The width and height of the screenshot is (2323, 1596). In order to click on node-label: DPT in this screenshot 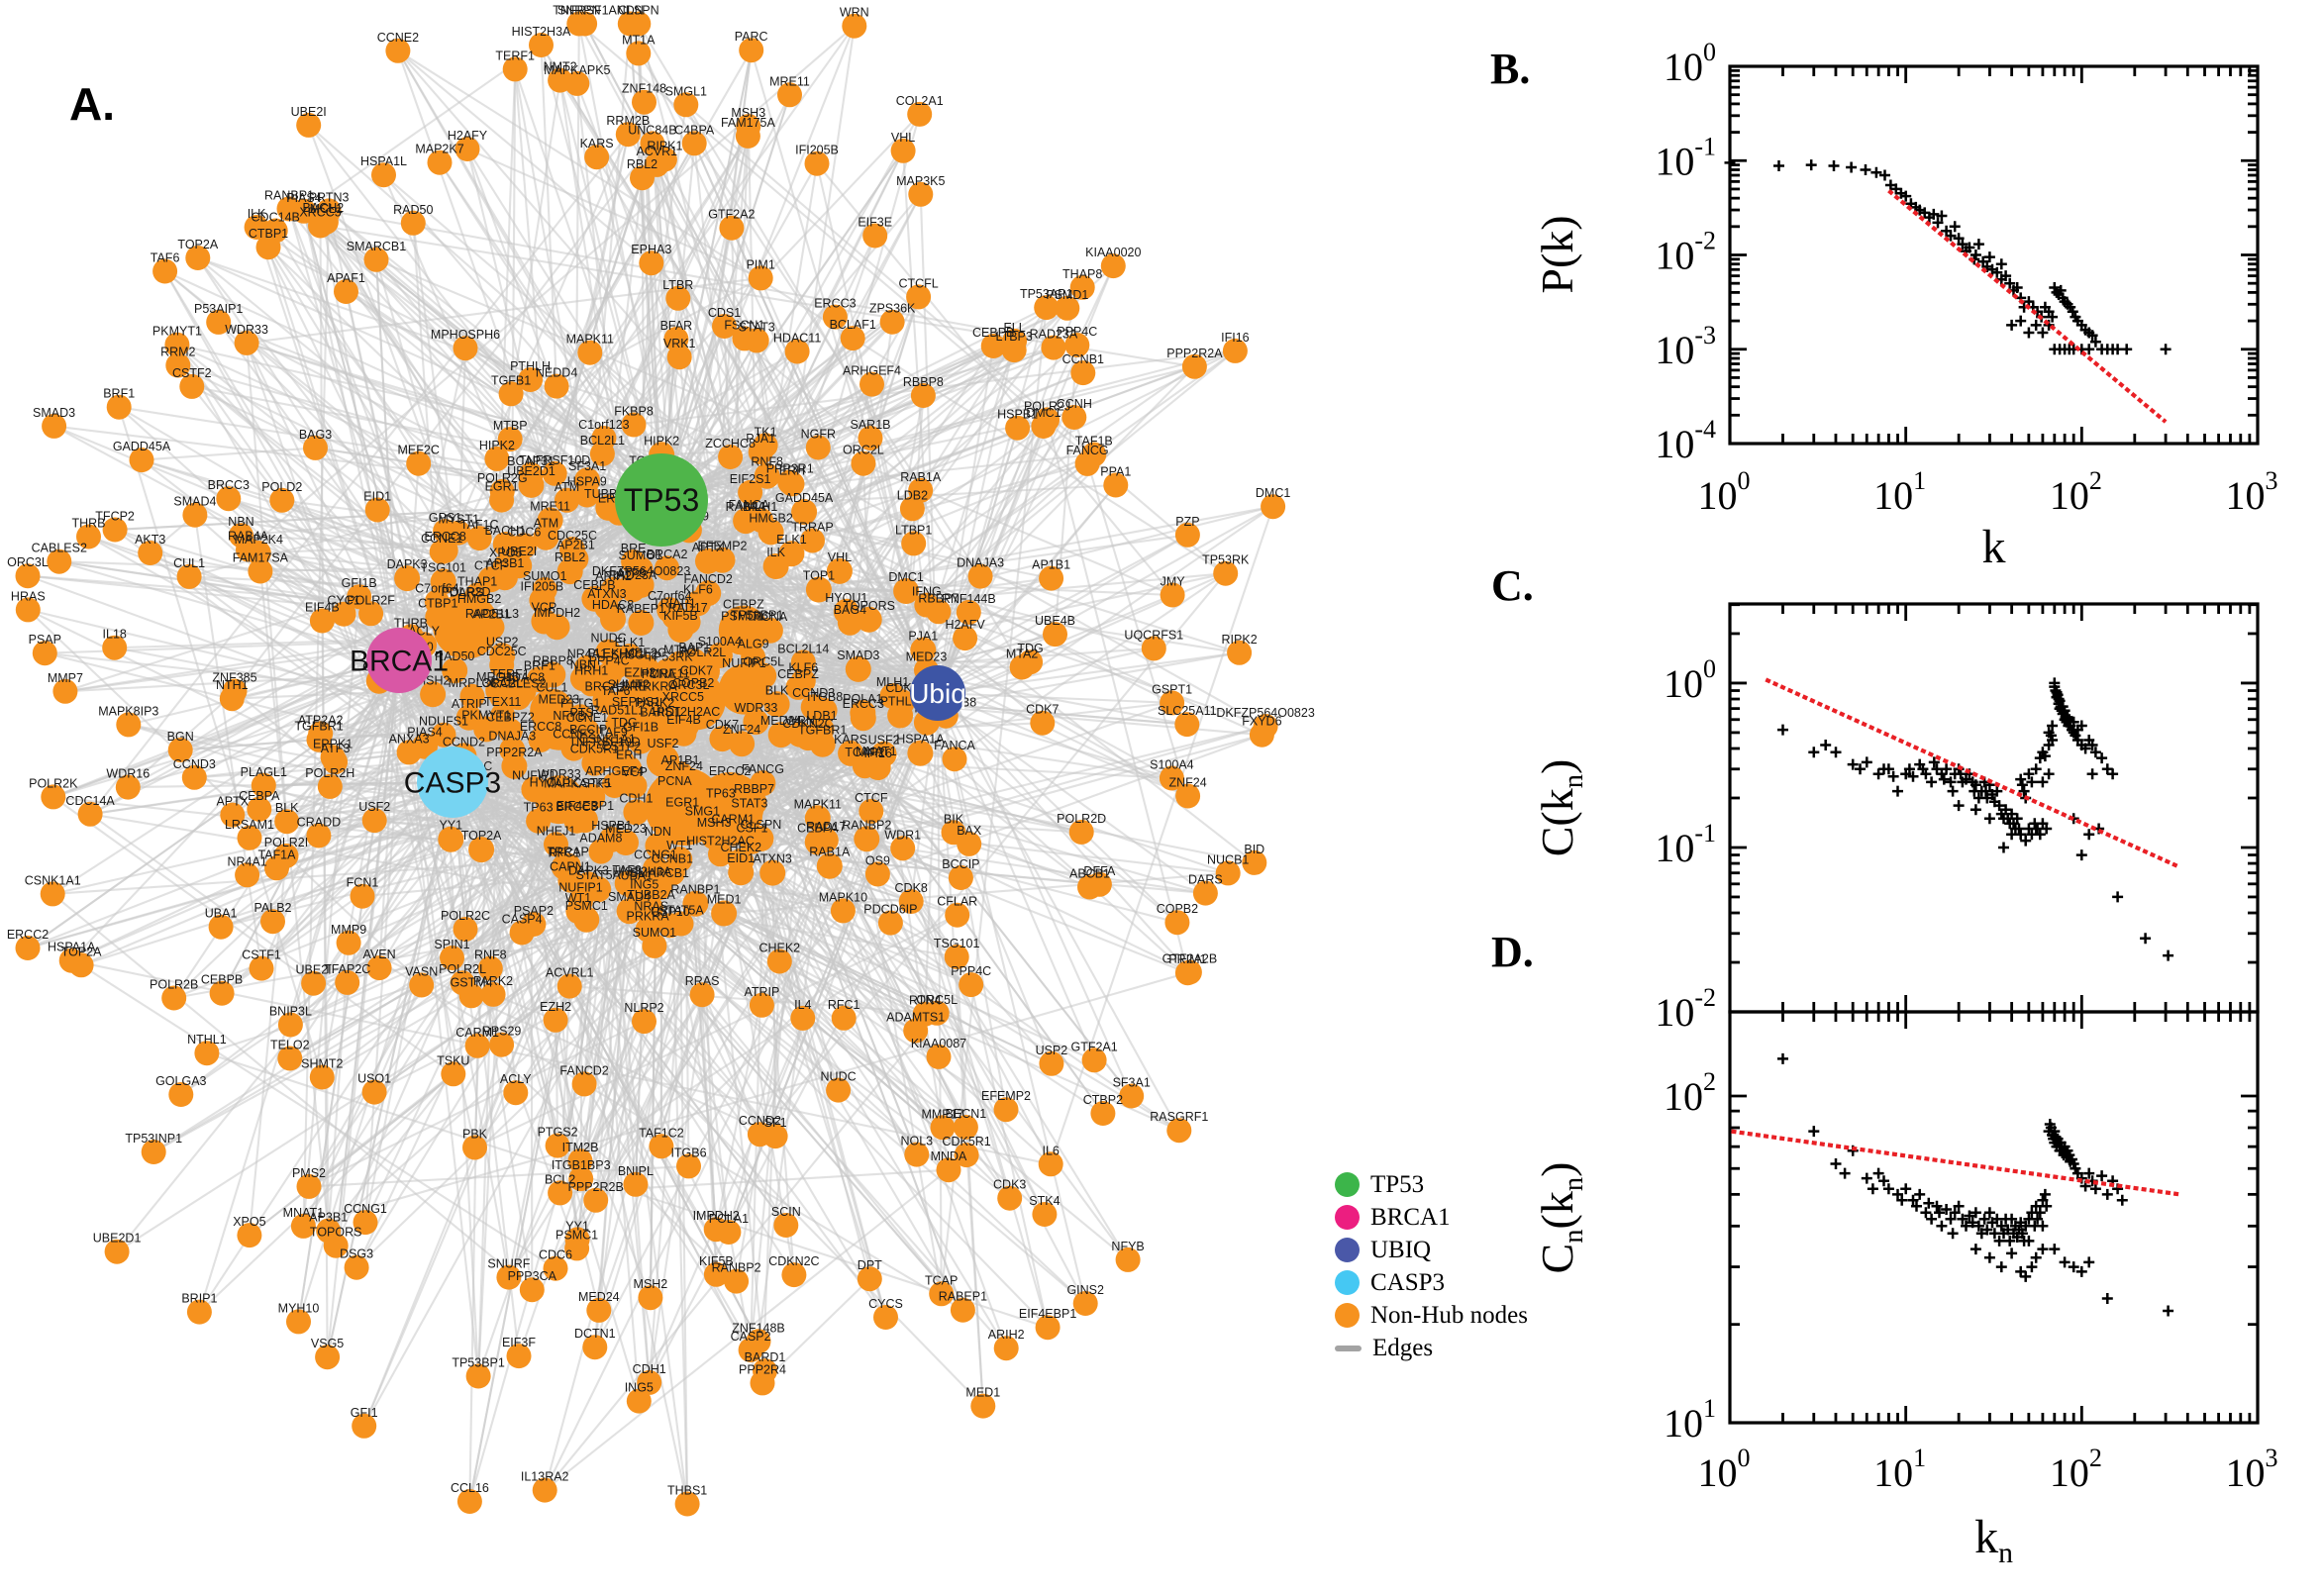, I will do `click(870, 1265)`.